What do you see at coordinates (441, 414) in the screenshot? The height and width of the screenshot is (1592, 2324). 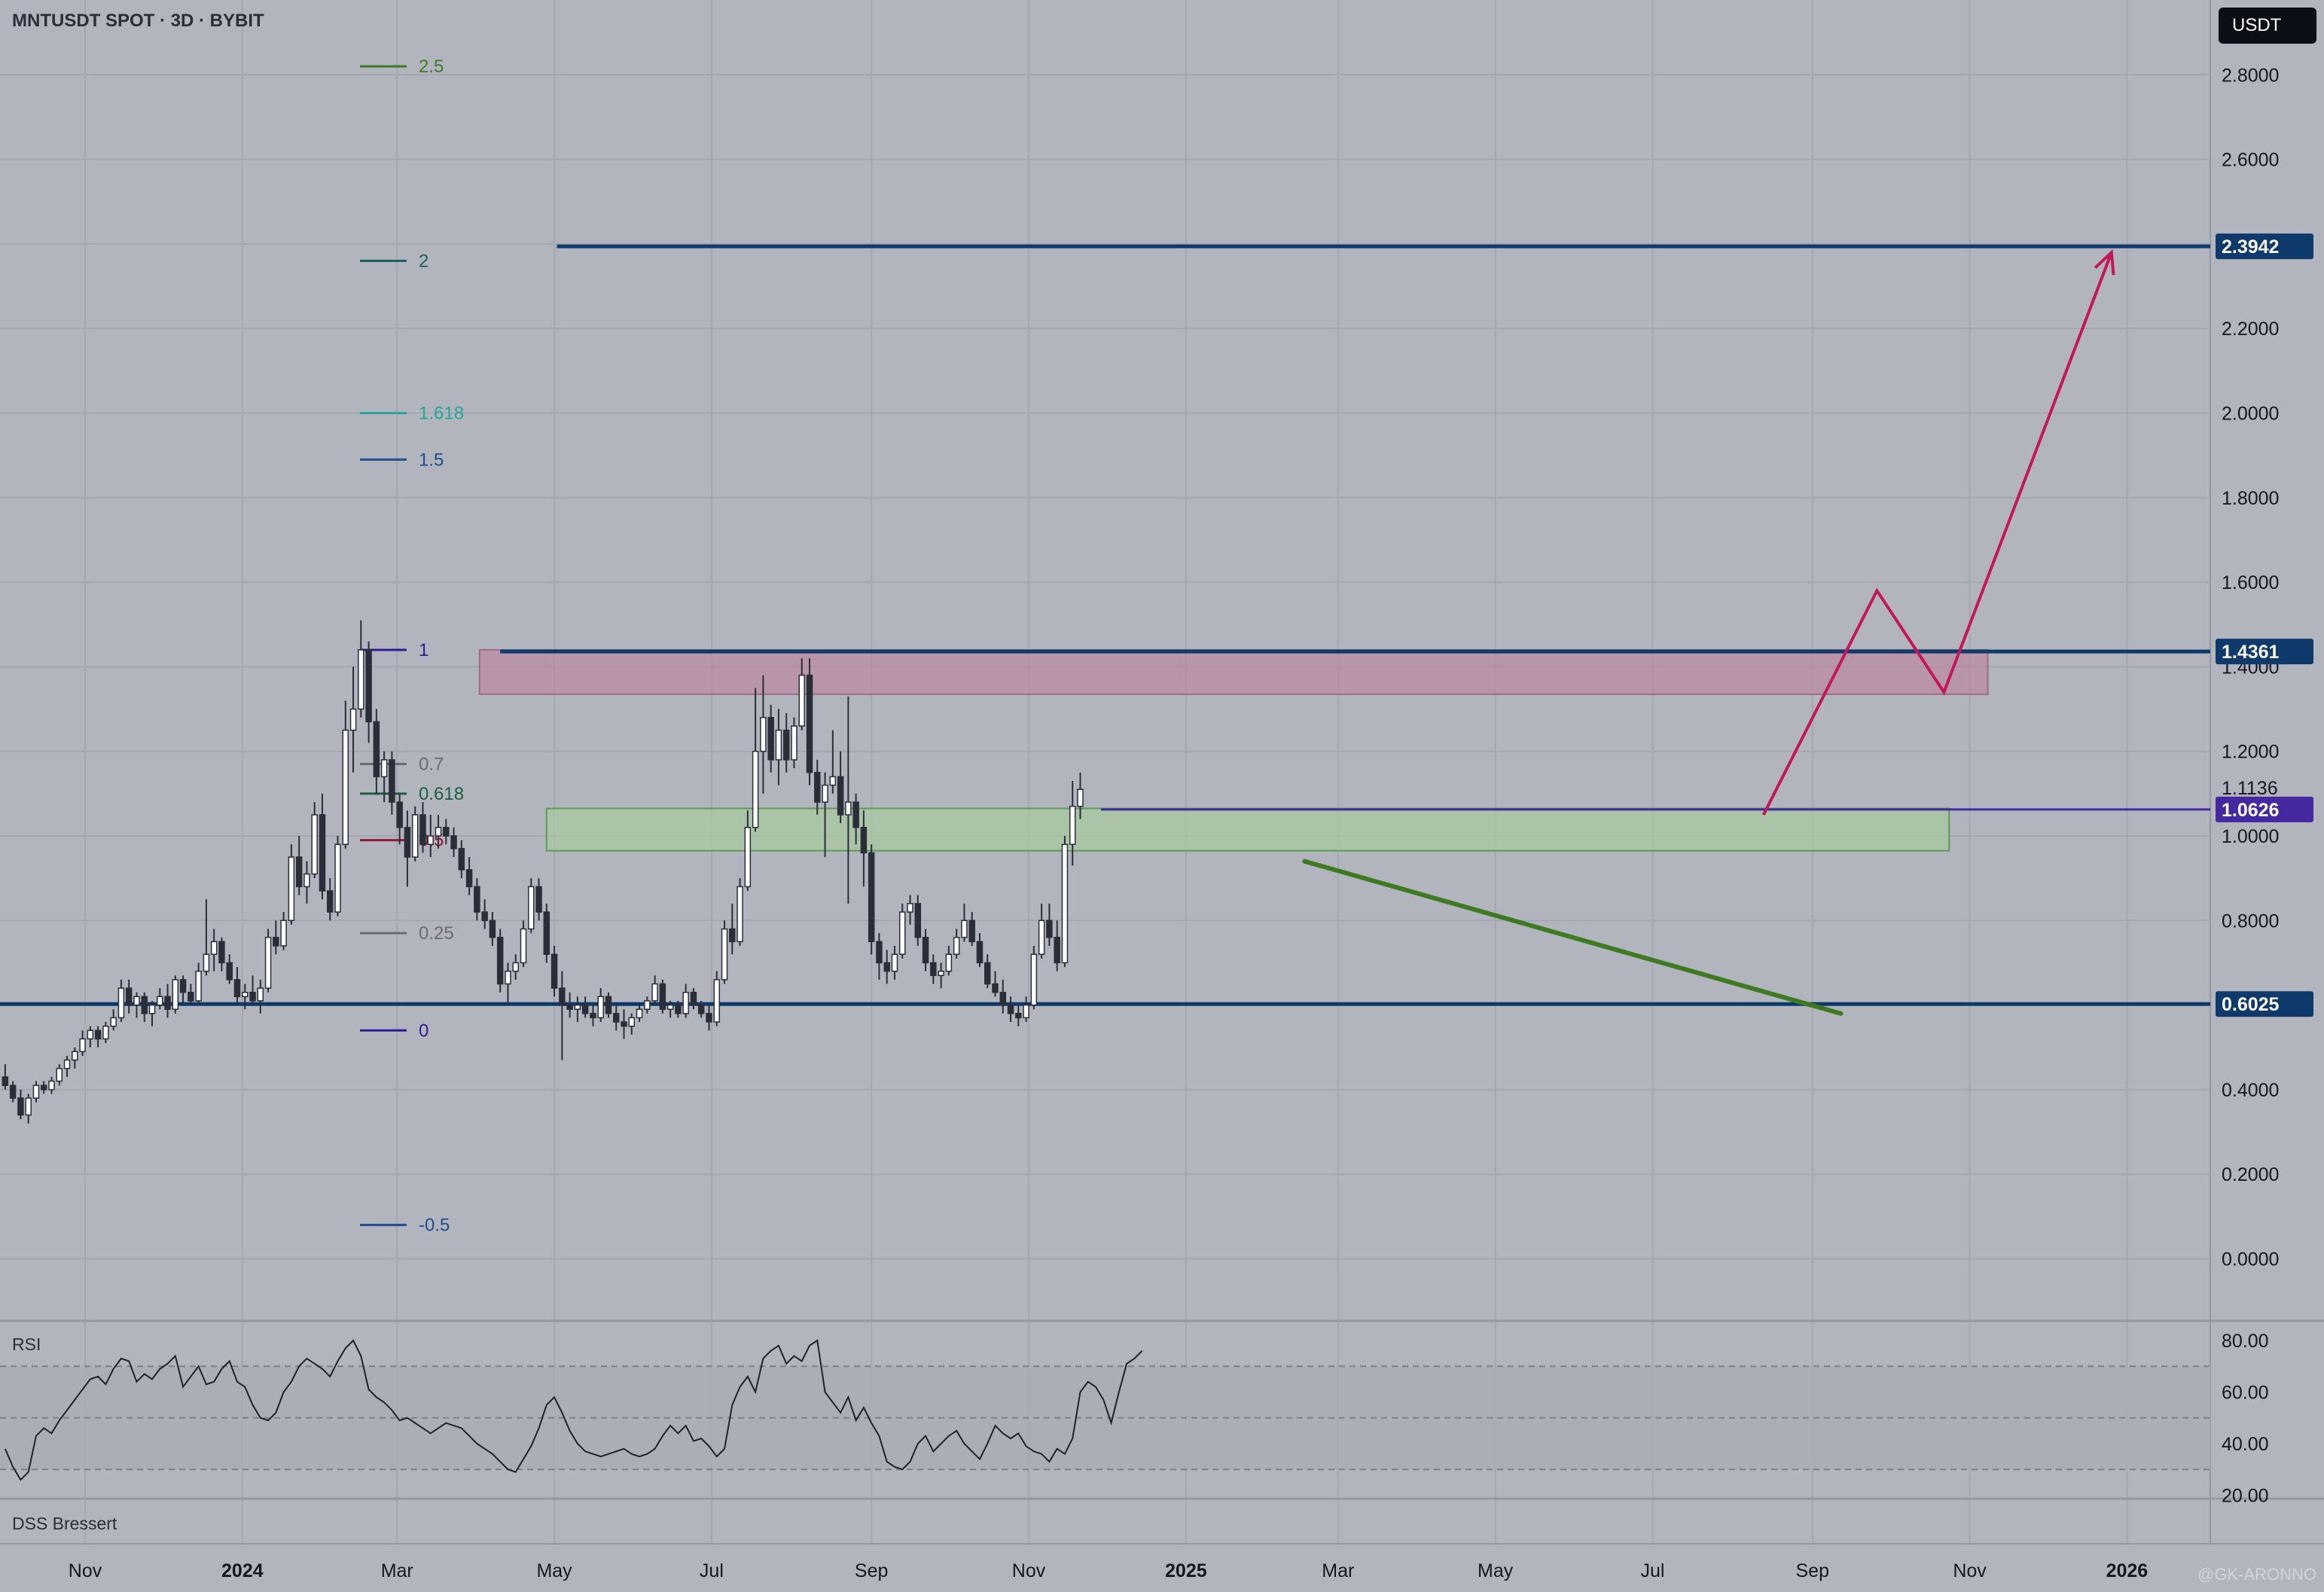 I see `fib-level-label: 1.618` at bounding box center [441, 414].